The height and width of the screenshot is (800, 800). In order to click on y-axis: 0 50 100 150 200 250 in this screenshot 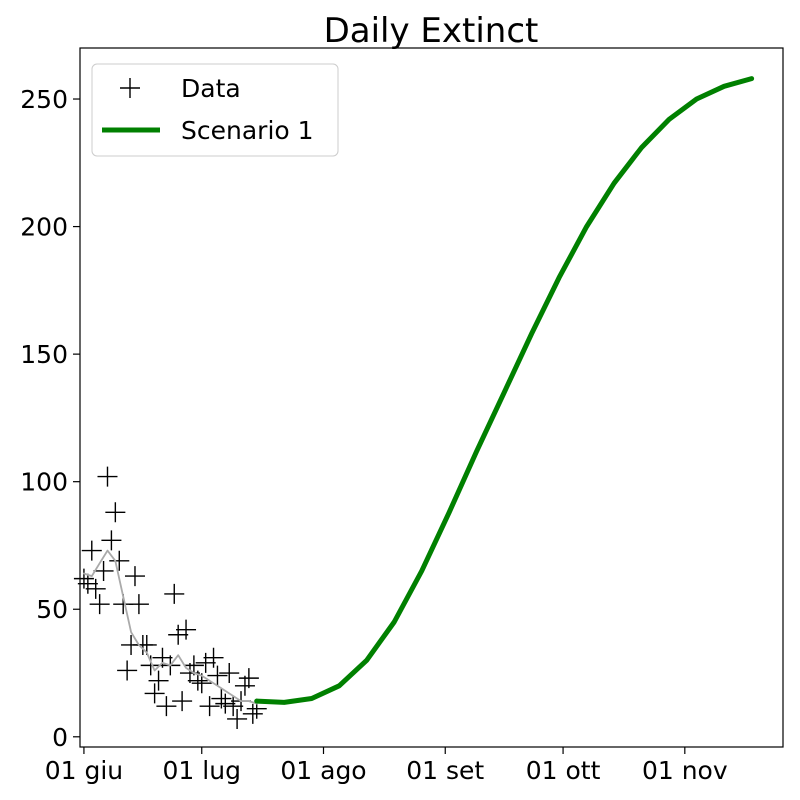, I will do `click(50, 418)`.